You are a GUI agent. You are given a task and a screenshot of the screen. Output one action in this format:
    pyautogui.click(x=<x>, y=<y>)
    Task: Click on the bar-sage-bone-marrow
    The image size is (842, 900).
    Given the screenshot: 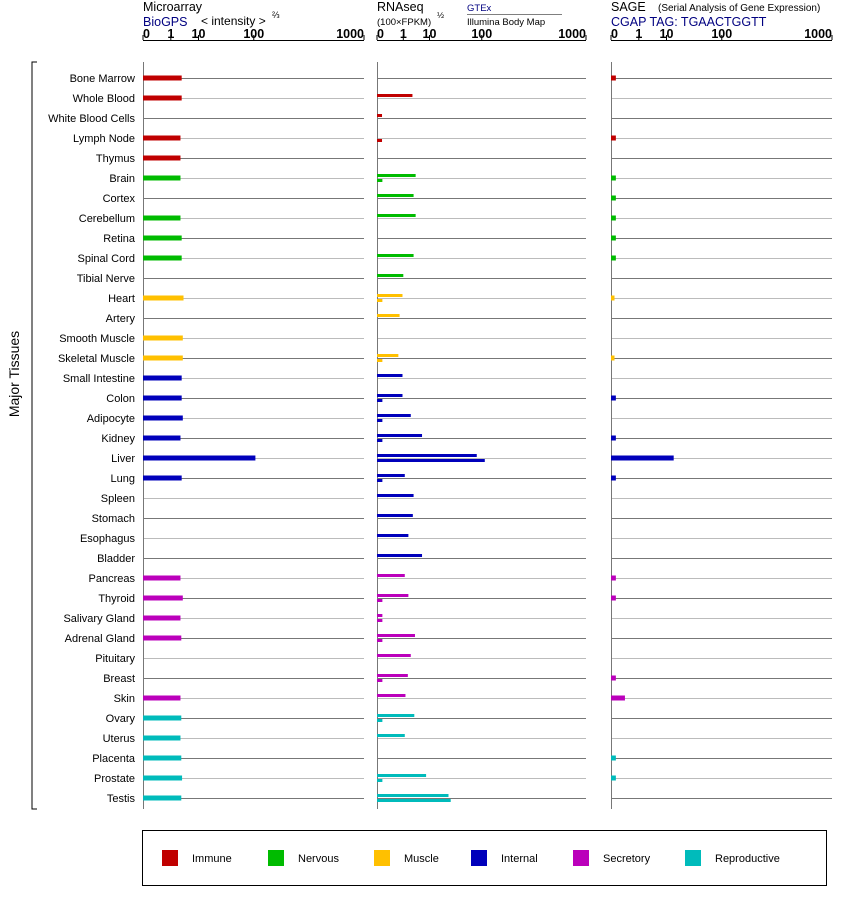 What is the action you would take?
    pyautogui.click(x=613, y=78)
    